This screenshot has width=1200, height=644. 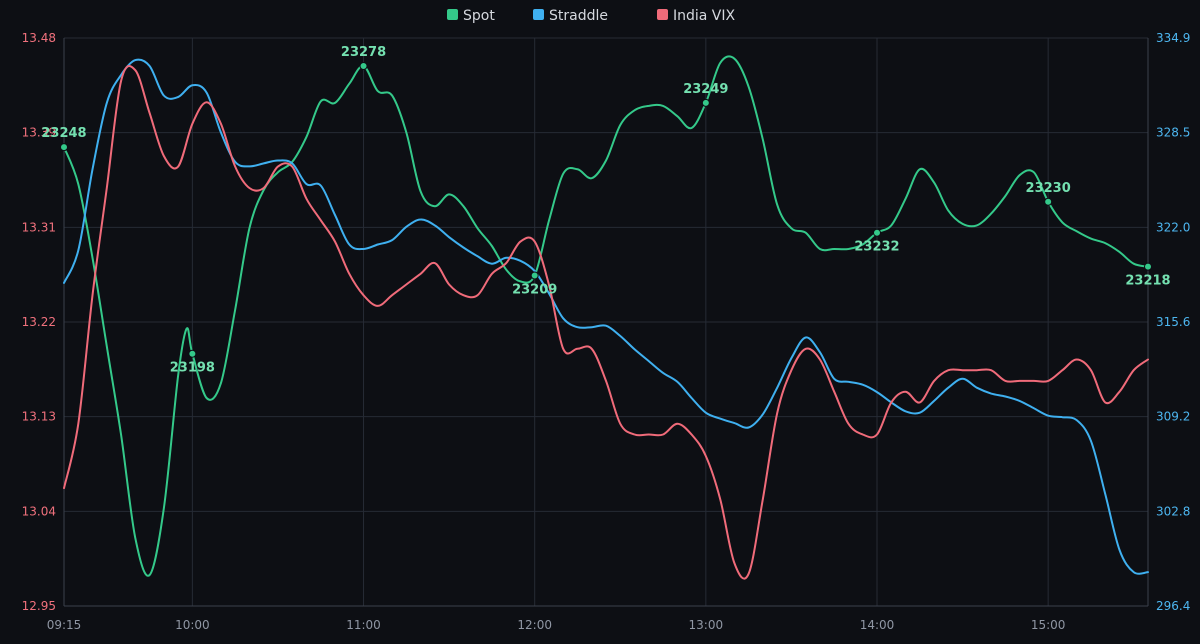 I want to click on x-tick-label: 14:00, so click(x=877, y=625).